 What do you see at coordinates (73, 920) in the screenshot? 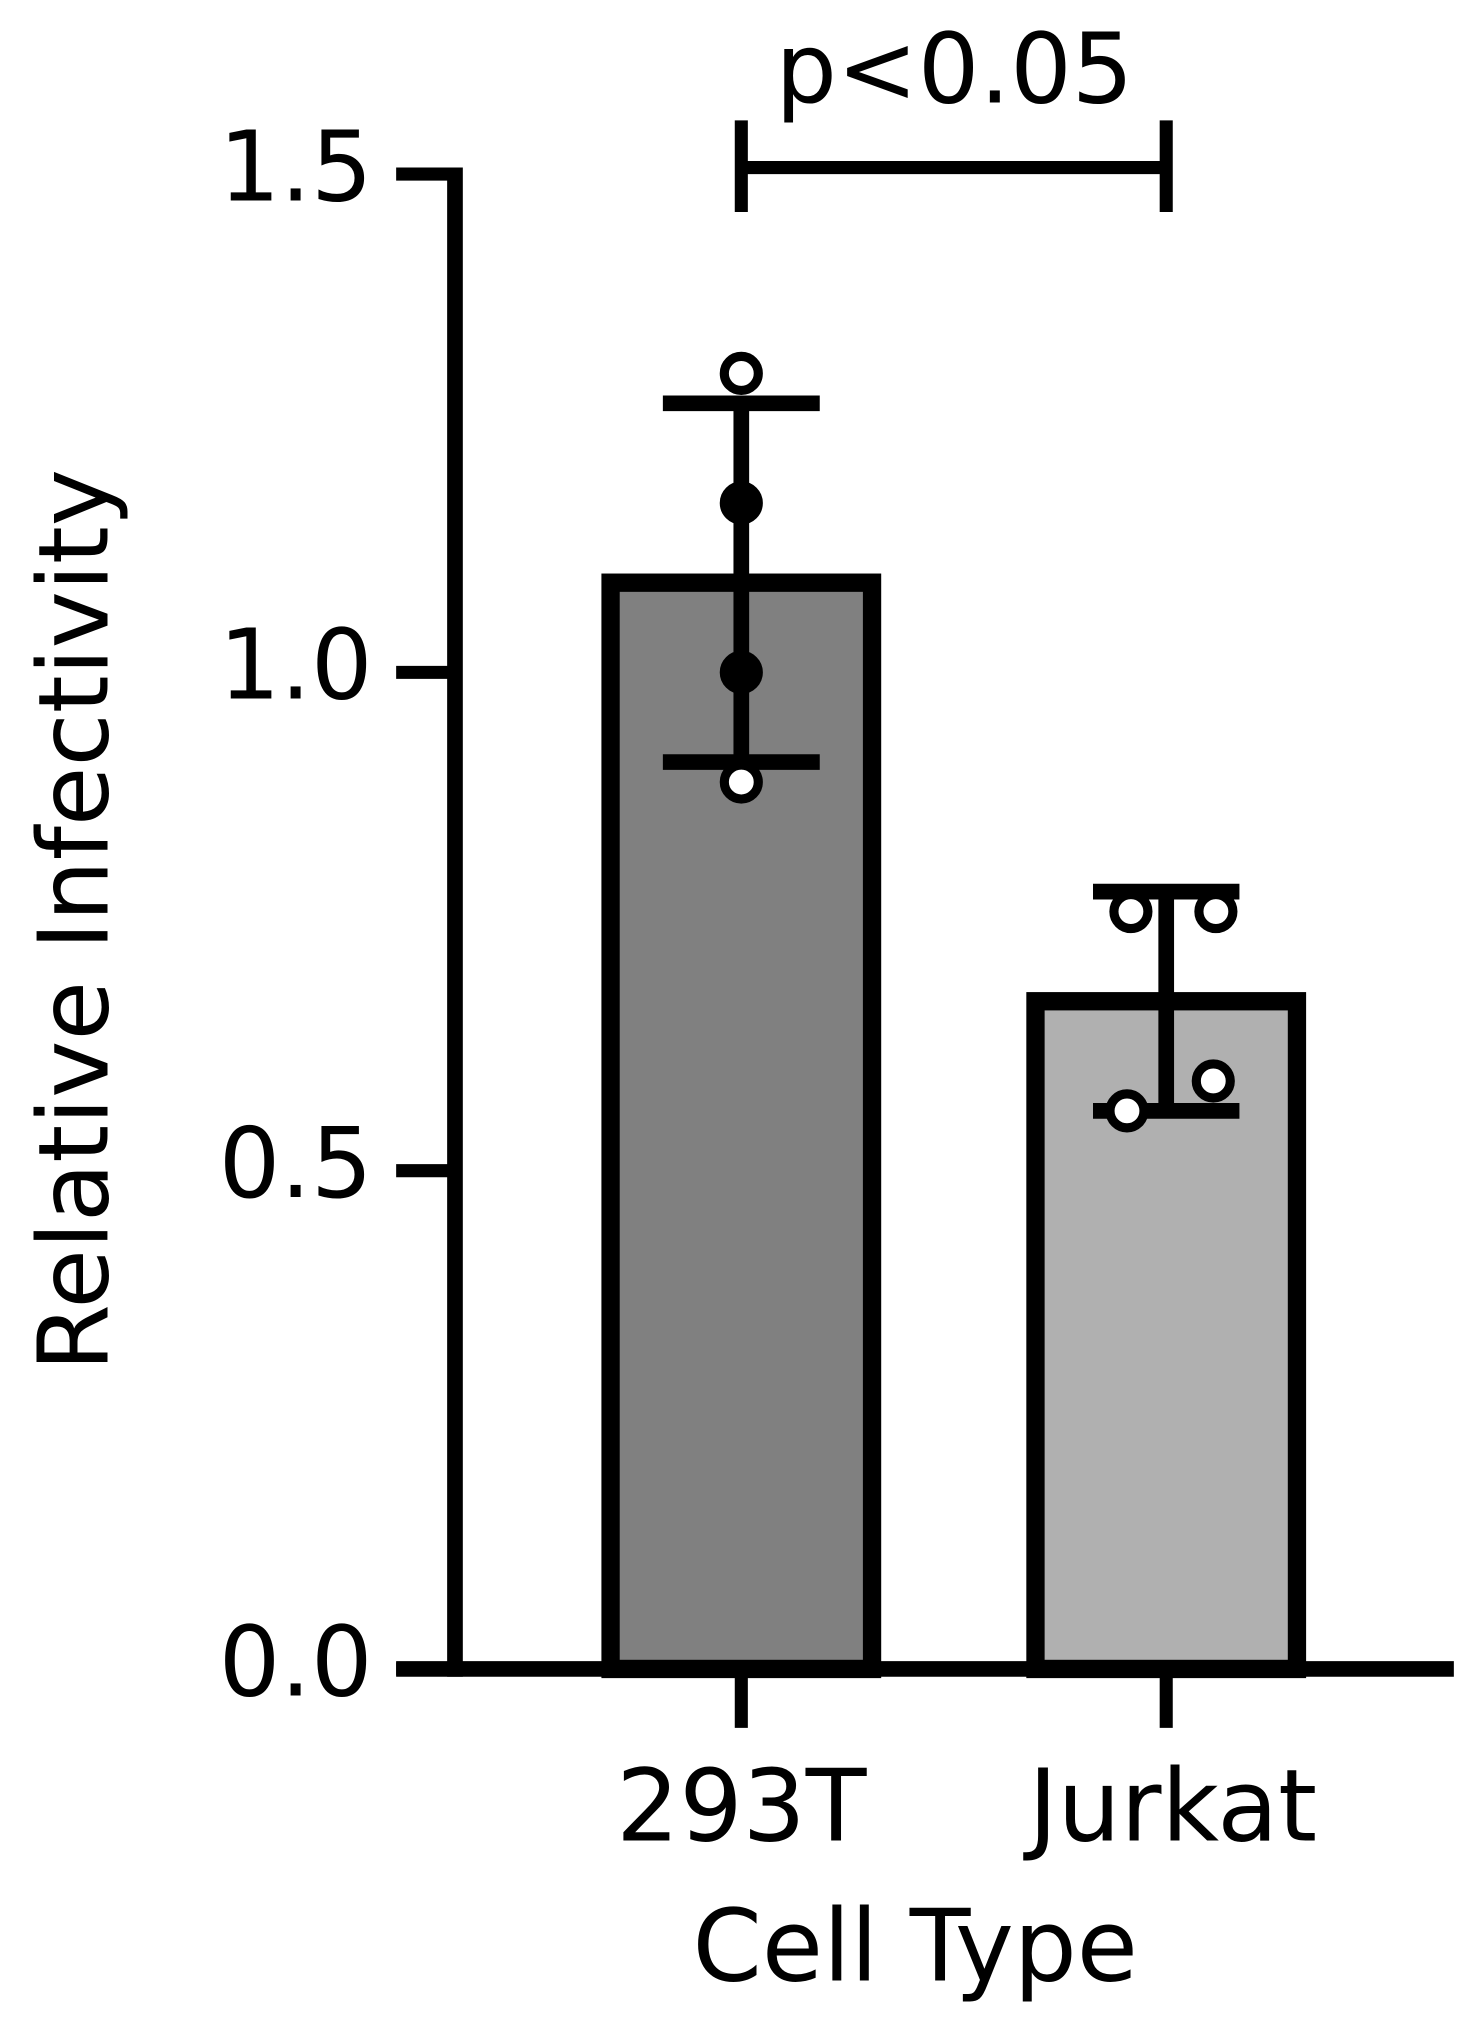
I see `y-axis-label: Relative Infectivity` at bounding box center [73, 920].